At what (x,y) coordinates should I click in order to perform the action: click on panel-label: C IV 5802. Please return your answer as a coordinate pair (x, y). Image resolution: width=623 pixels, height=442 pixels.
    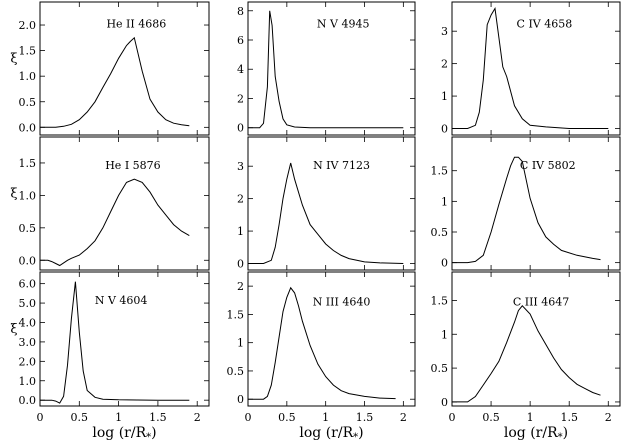
    Looking at the image, I should click on (548, 165).